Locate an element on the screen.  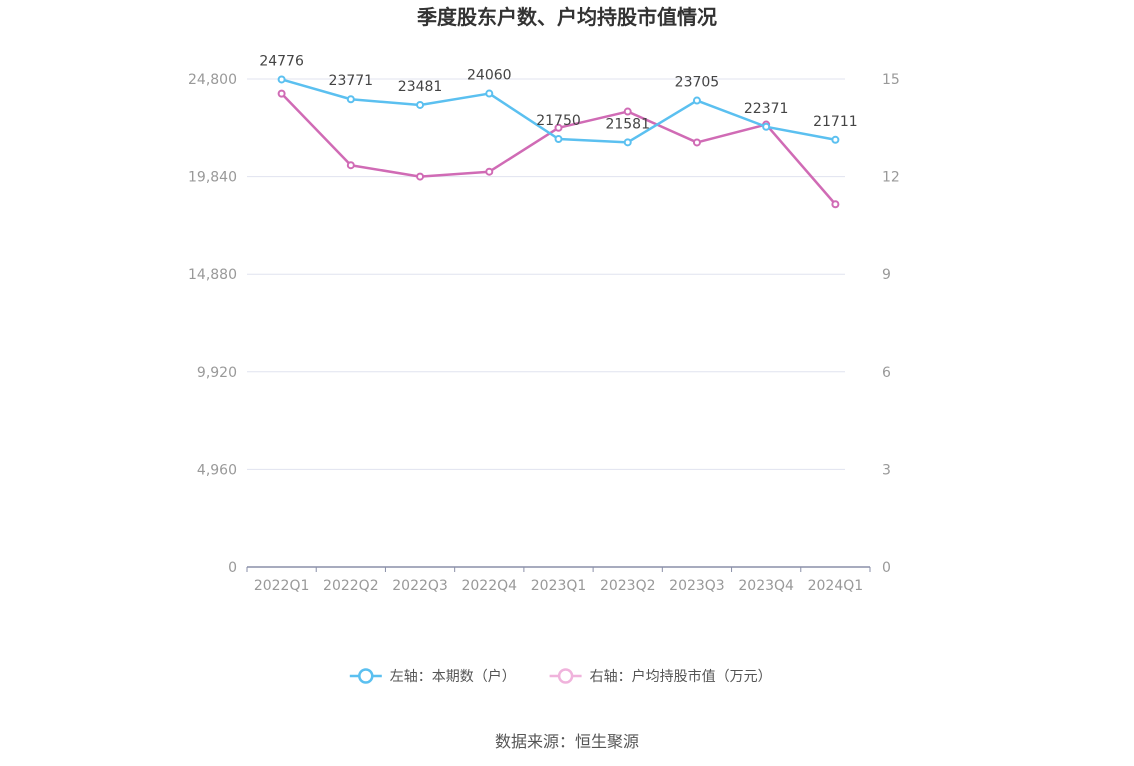
data-label: 24776 is located at coordinates (281, 61).